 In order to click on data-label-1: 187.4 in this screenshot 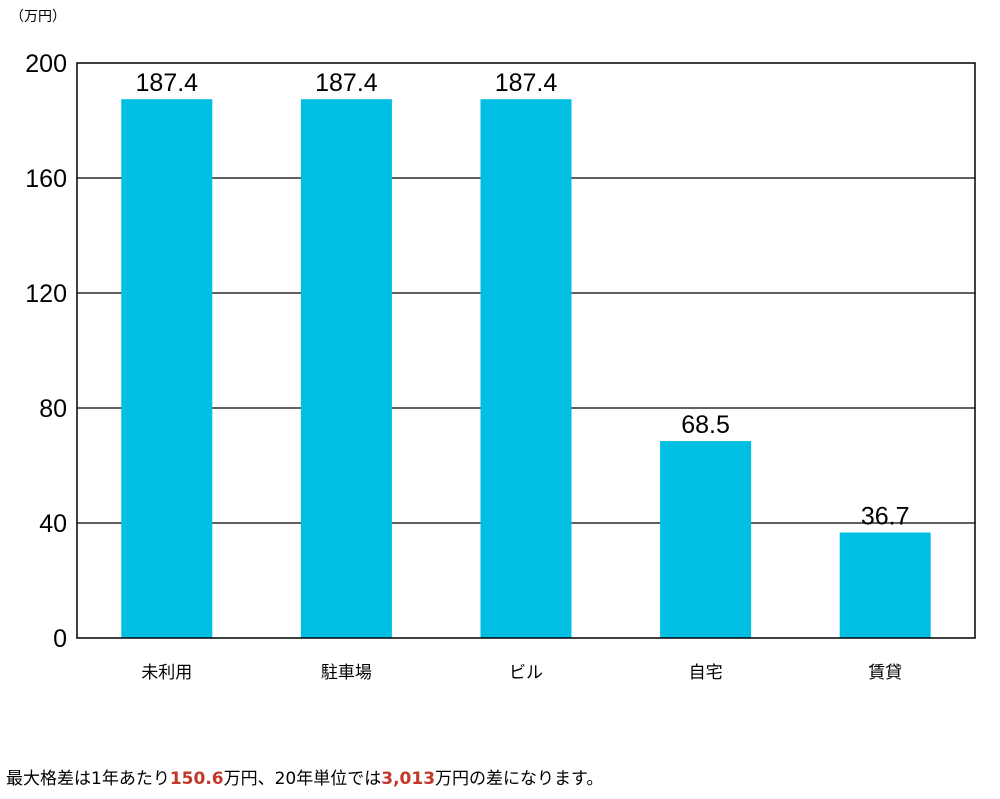, I will do `click(167, 83)`.